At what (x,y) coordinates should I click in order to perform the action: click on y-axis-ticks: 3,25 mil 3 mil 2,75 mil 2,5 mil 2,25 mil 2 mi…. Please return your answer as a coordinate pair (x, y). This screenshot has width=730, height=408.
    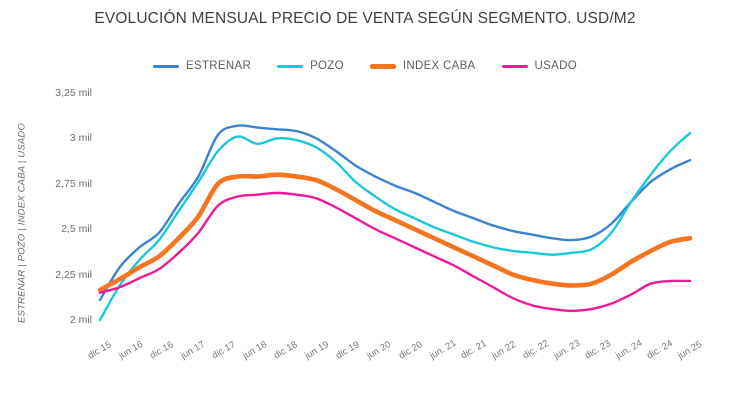
    Looking at the image, I should click on (64, 207).